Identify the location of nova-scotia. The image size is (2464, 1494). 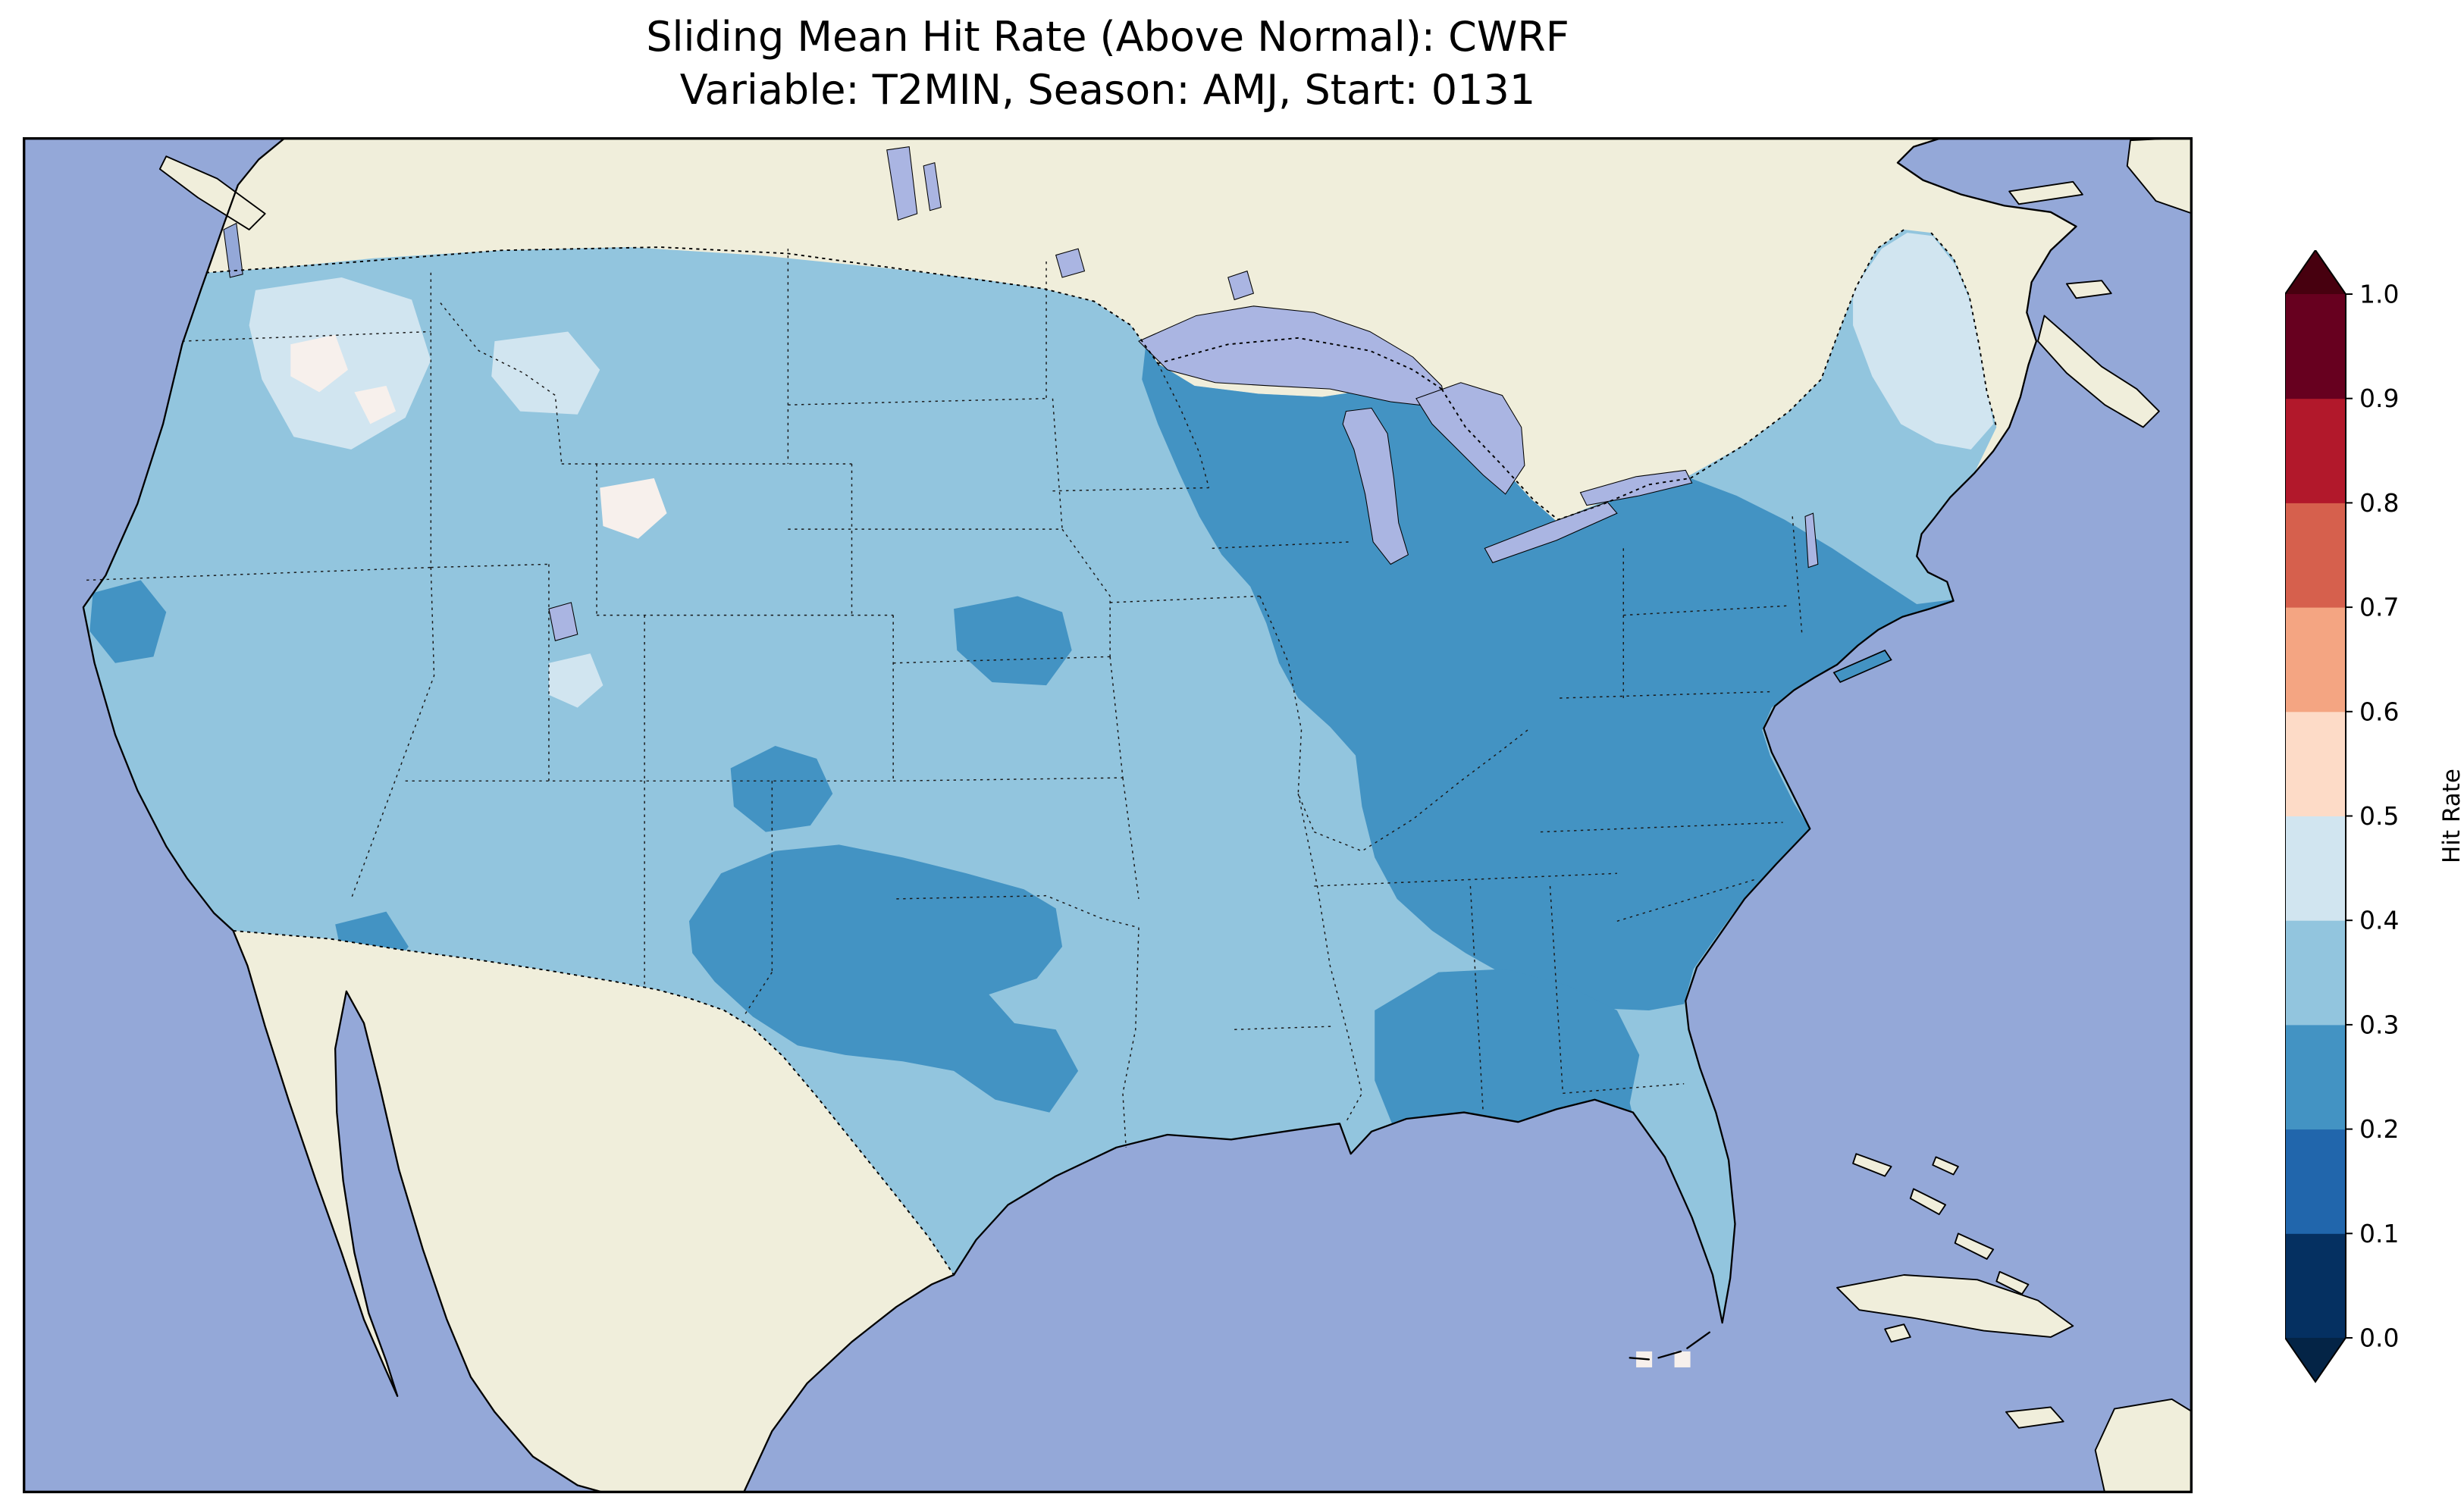
(2099, 371).